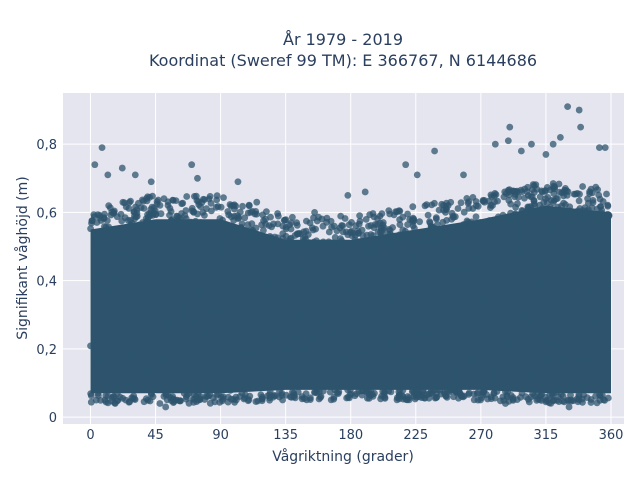  I want to click on x-tick-label: 135, so click(285, 435).